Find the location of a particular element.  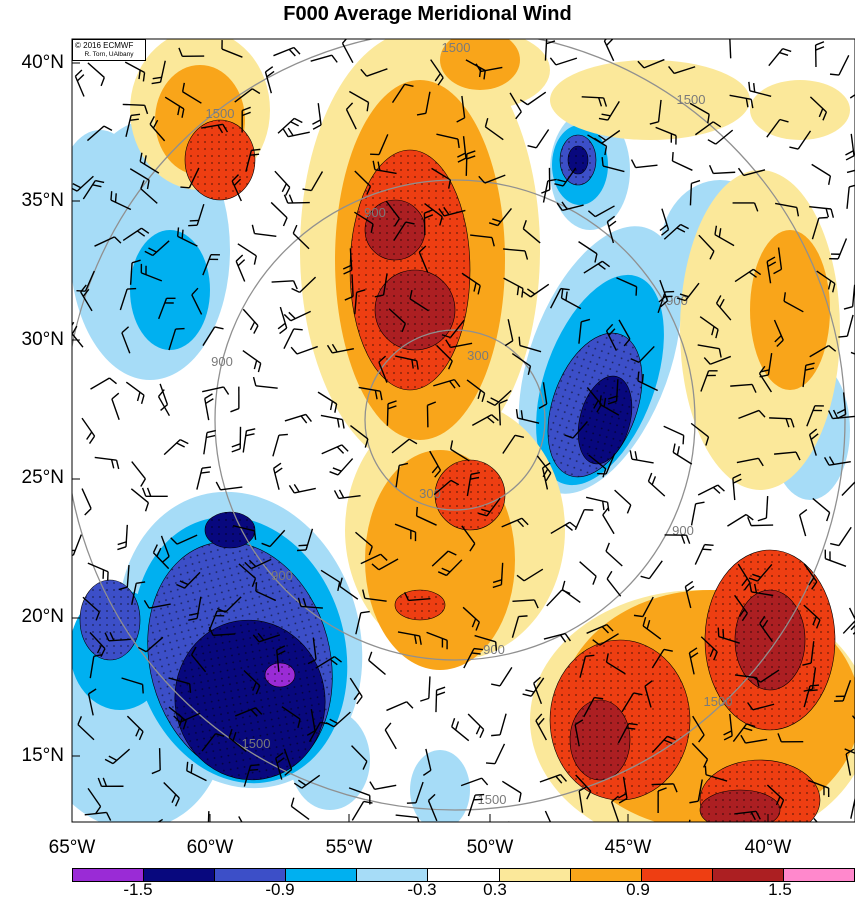

lon-label: 65°W is located at coordinates (72, 847).